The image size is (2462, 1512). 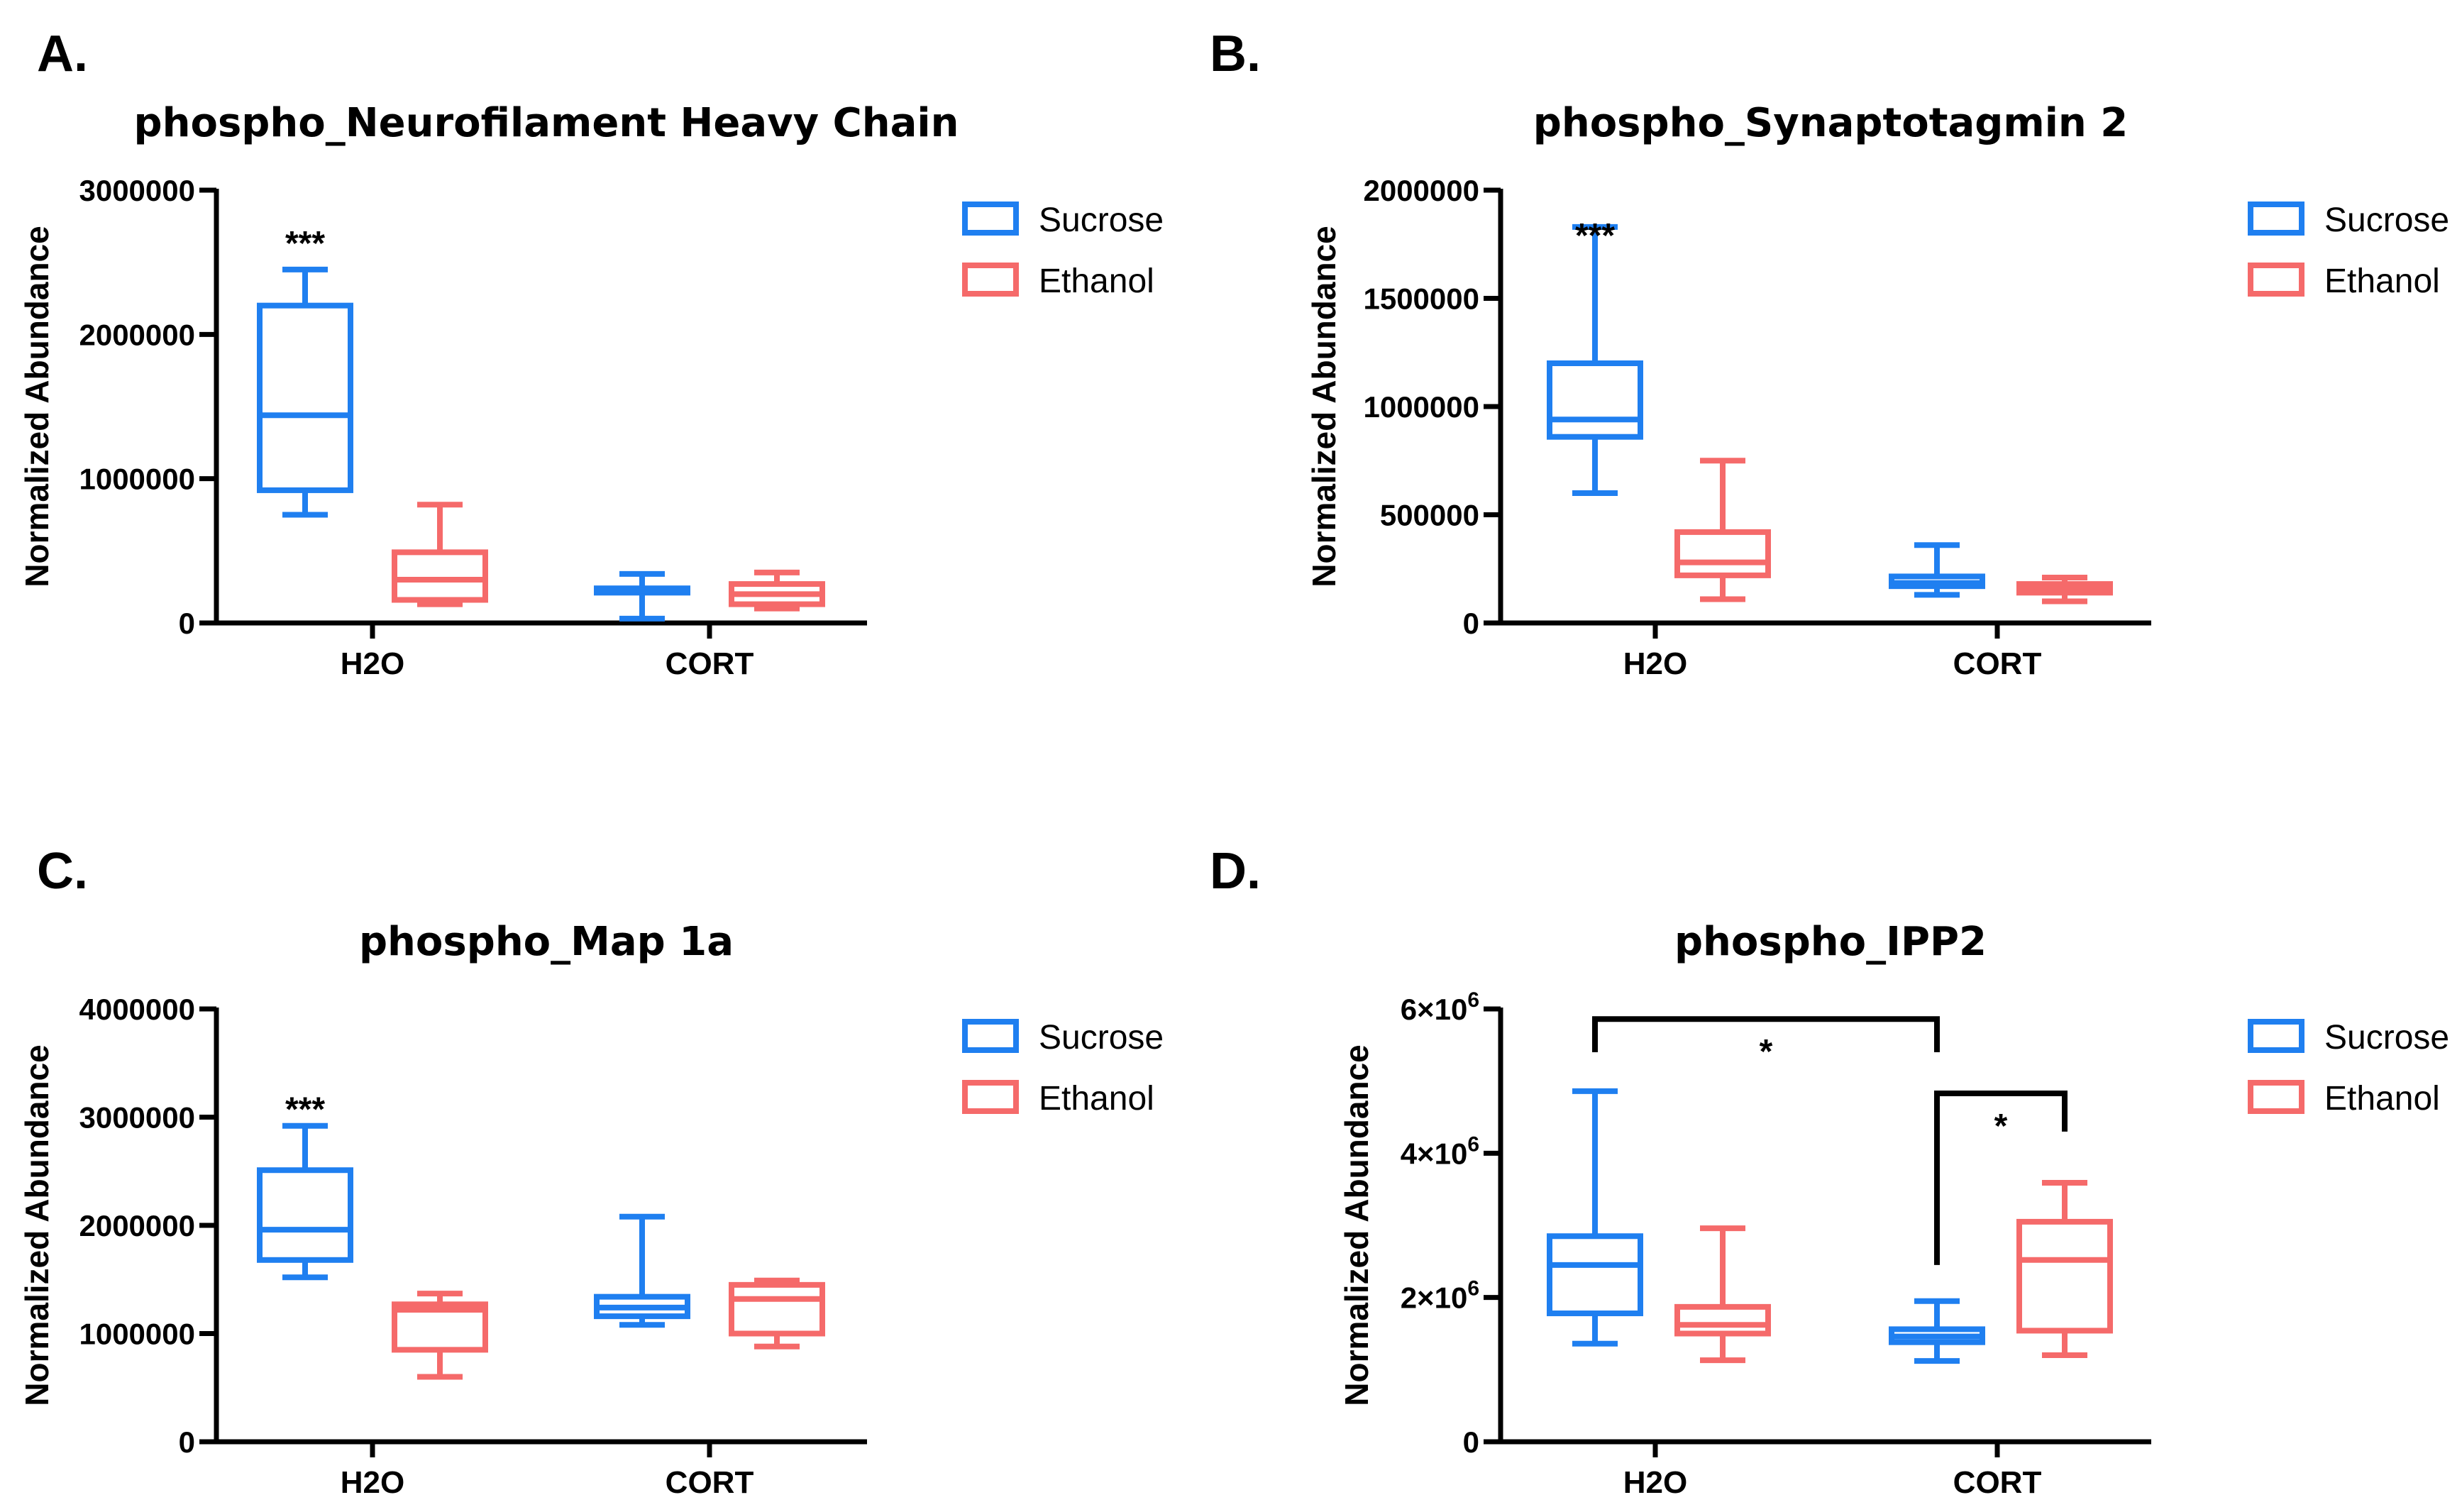 What do you see at coordinates (1429, 515) in the screenshot?
I see `y-tick-label: 500000` at bounding box center [1429, 515].